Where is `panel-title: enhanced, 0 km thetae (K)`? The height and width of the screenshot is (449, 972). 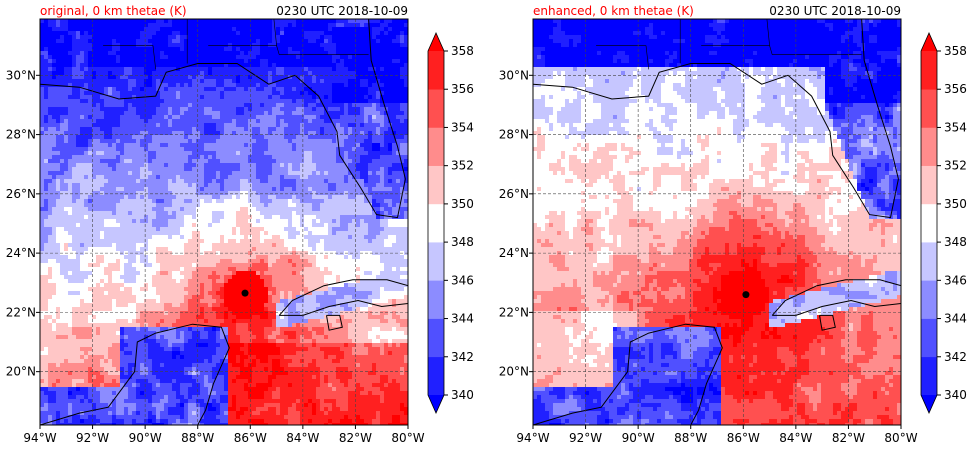 panel-title: enhanced, 0 km thetae (K) is located at coordinates (613, 11).